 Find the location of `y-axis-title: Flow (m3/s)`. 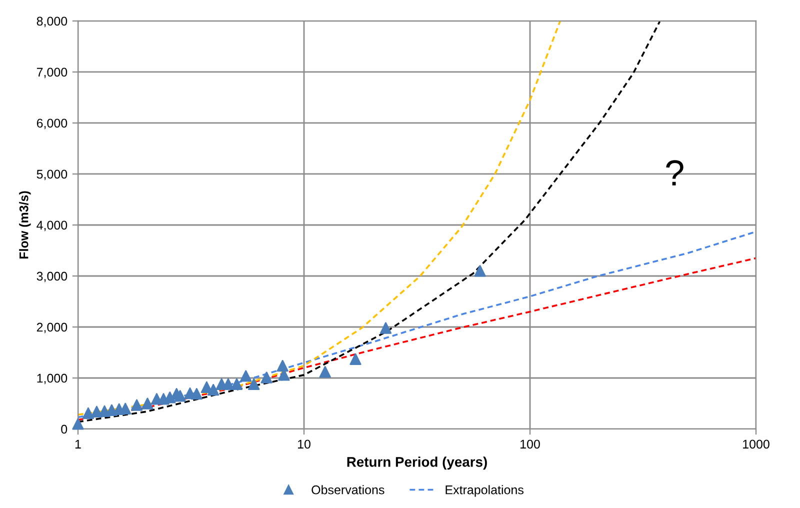

y-axis-title: Flow (m3/s) is located at coordinates (25, 225).